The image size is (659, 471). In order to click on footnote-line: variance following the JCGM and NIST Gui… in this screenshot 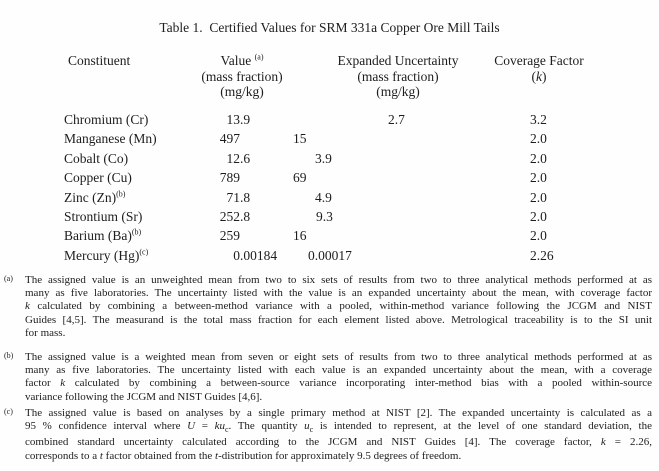, I will do `click(144, 396)`.